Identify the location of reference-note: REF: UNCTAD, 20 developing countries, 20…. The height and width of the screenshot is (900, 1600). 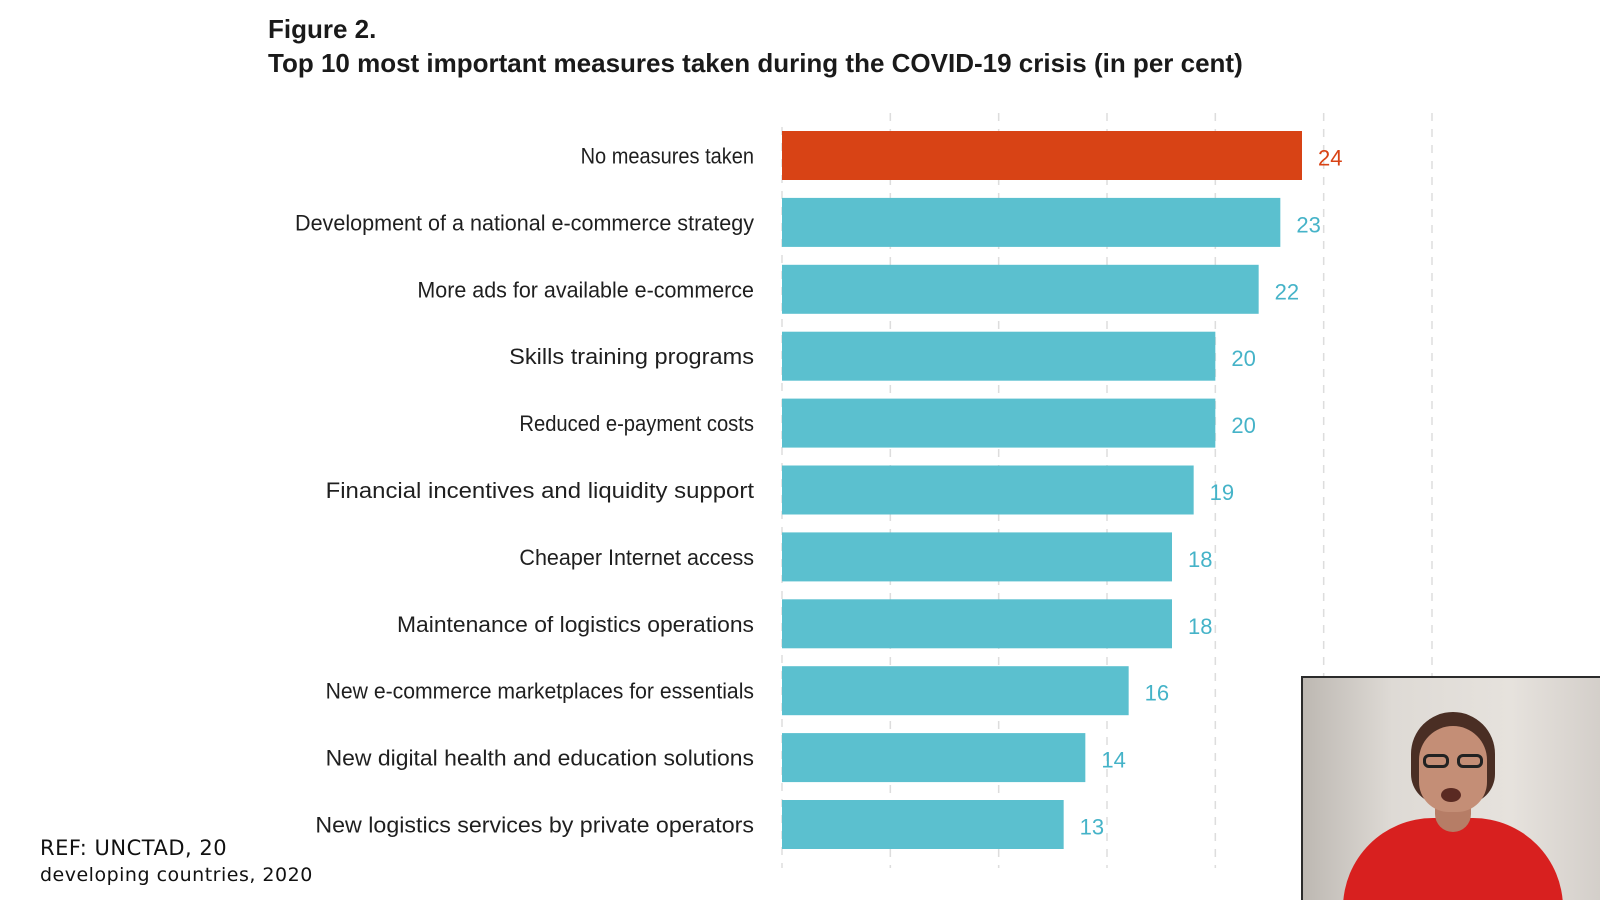
(176, 861).